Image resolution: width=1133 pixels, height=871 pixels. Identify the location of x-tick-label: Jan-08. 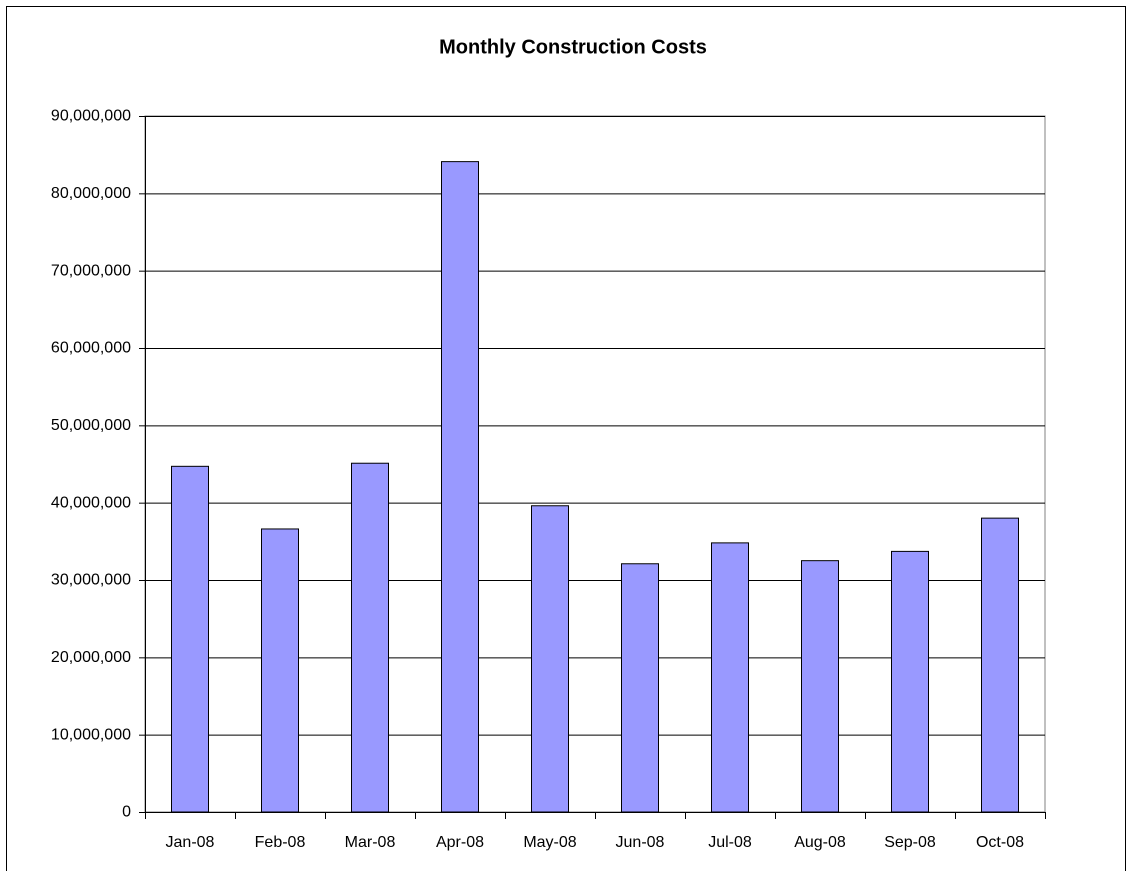
(190, 842).